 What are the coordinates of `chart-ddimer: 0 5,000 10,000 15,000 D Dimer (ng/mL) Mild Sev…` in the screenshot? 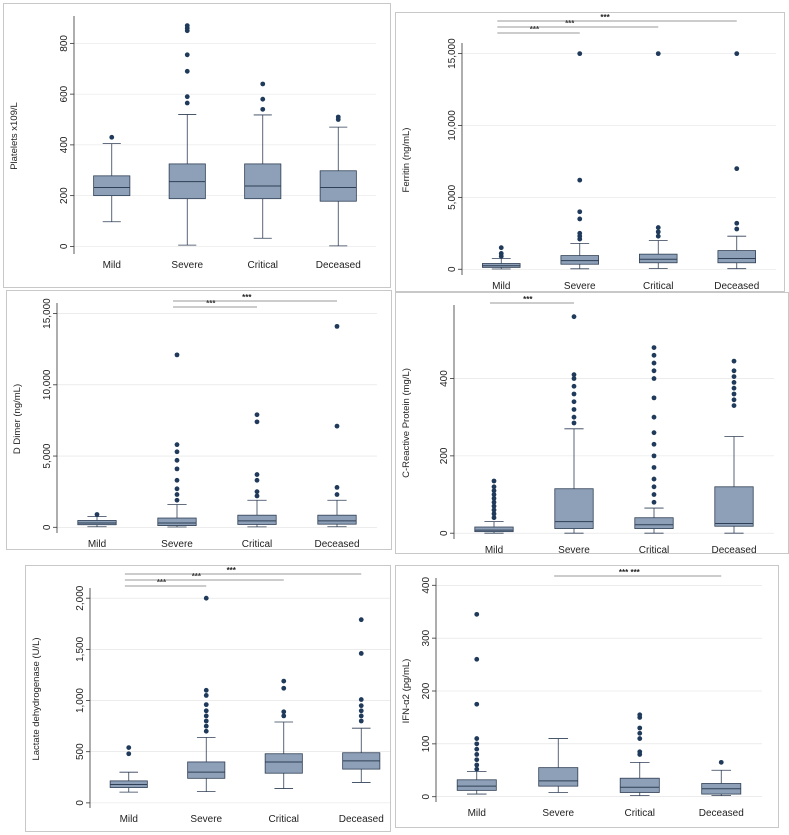 It's located at (194, 421).